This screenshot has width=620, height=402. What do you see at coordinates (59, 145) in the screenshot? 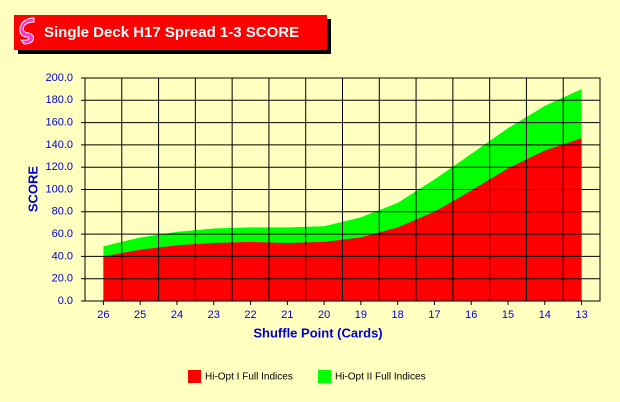
I see `y-tick-label: 140.0` at bounding box center [59, 145].